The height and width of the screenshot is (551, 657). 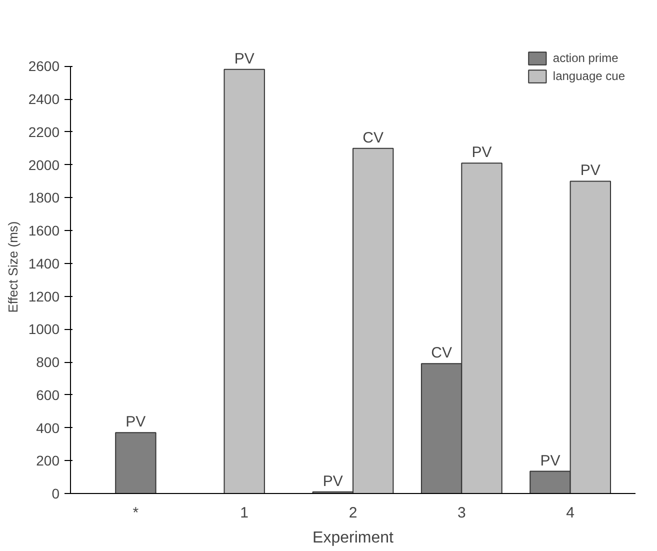 I want to click on y-tick-label: 800, so click(x=48, y=362).